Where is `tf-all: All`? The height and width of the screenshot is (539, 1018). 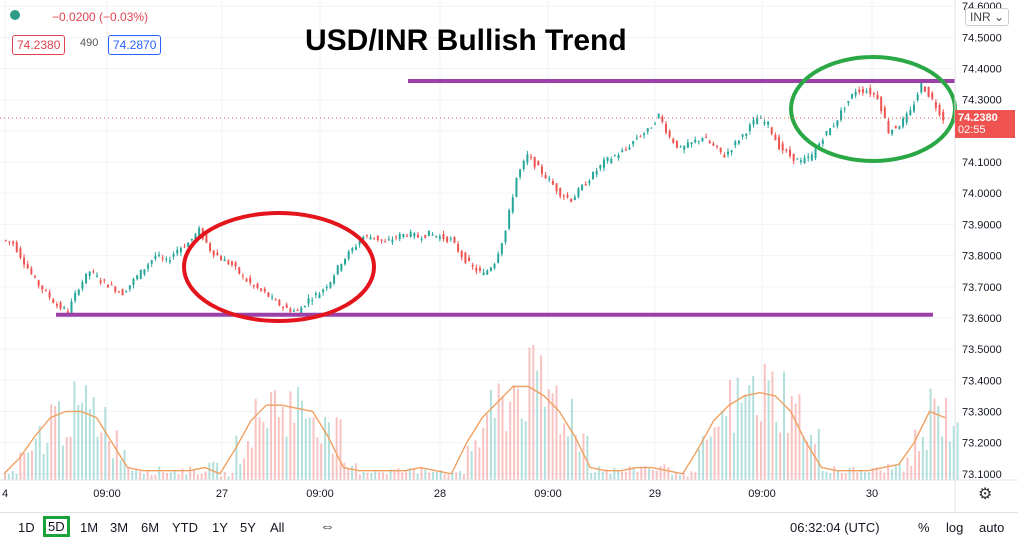
tf-all: All is located at coordinates (277, 527).